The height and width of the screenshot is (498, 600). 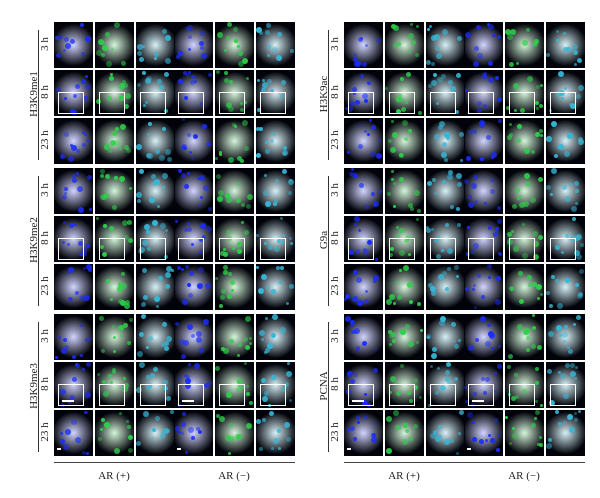 What do you see at coordinates (45, 238) in the screenshot?
I see `timepoint-label: 8 h` at bounding box center [45, 238].